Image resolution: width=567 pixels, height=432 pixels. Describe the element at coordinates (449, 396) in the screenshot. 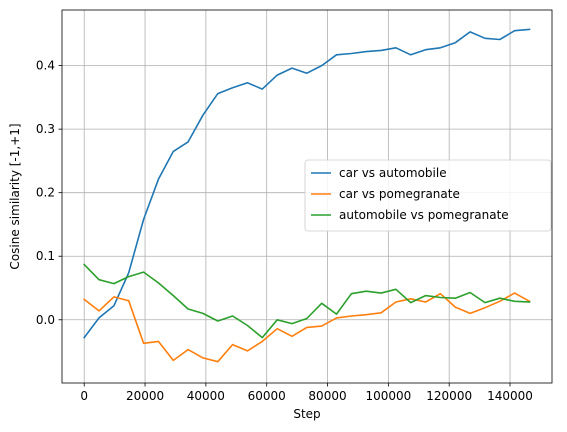

I see `x-tick-label: 120000` at that location.